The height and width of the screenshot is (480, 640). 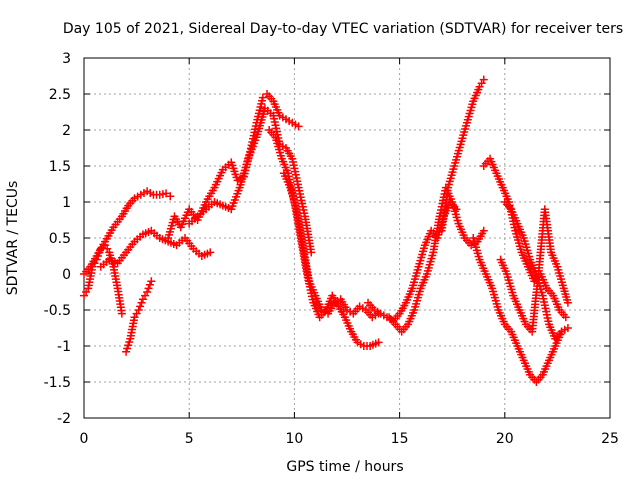 What do you see at coordinates (64, 347) in the screenshot?
I see `y-tick-label: -1` at bounding box center [64, 347].